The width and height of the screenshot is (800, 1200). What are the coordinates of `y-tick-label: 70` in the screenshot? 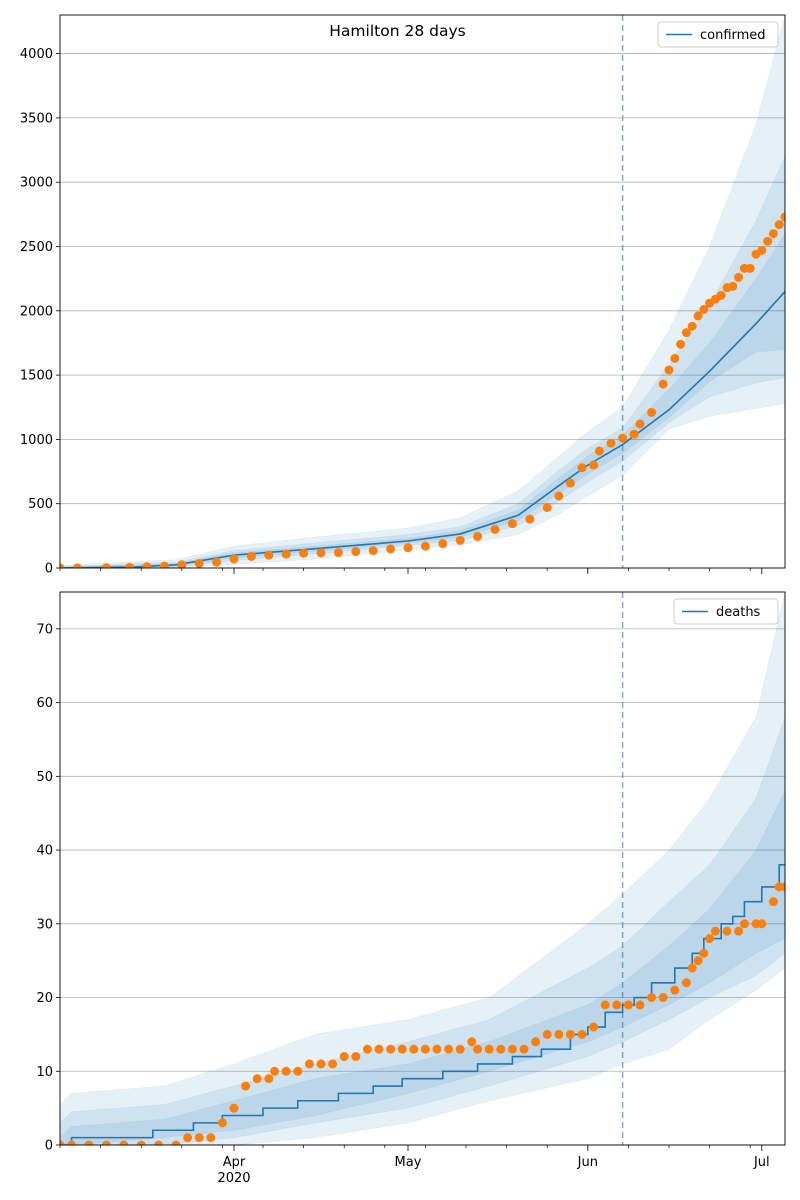 It's located at (44, 629).